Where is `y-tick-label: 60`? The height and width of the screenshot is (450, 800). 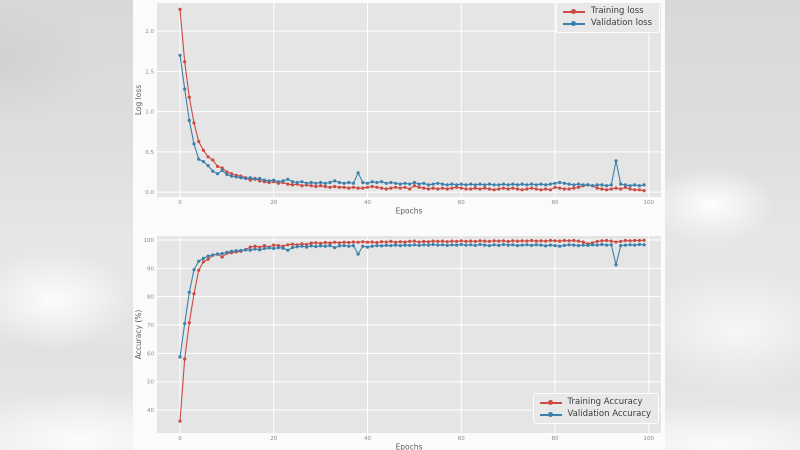 y-tick-label: 60 is located at coordinates (150, 354).